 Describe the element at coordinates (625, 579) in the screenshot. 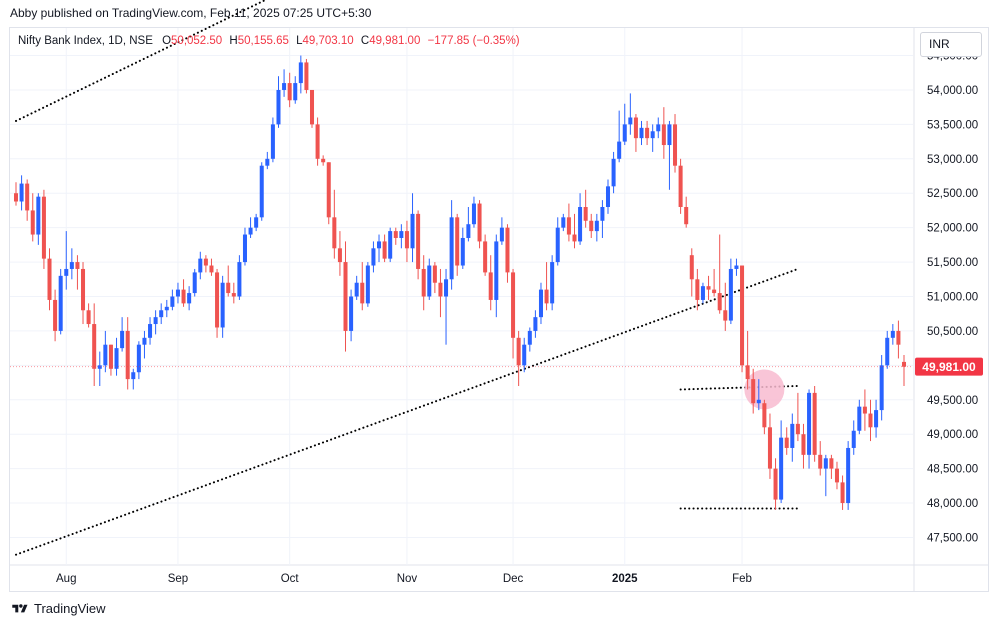

I see `time-tick-label: 2025` at that location.